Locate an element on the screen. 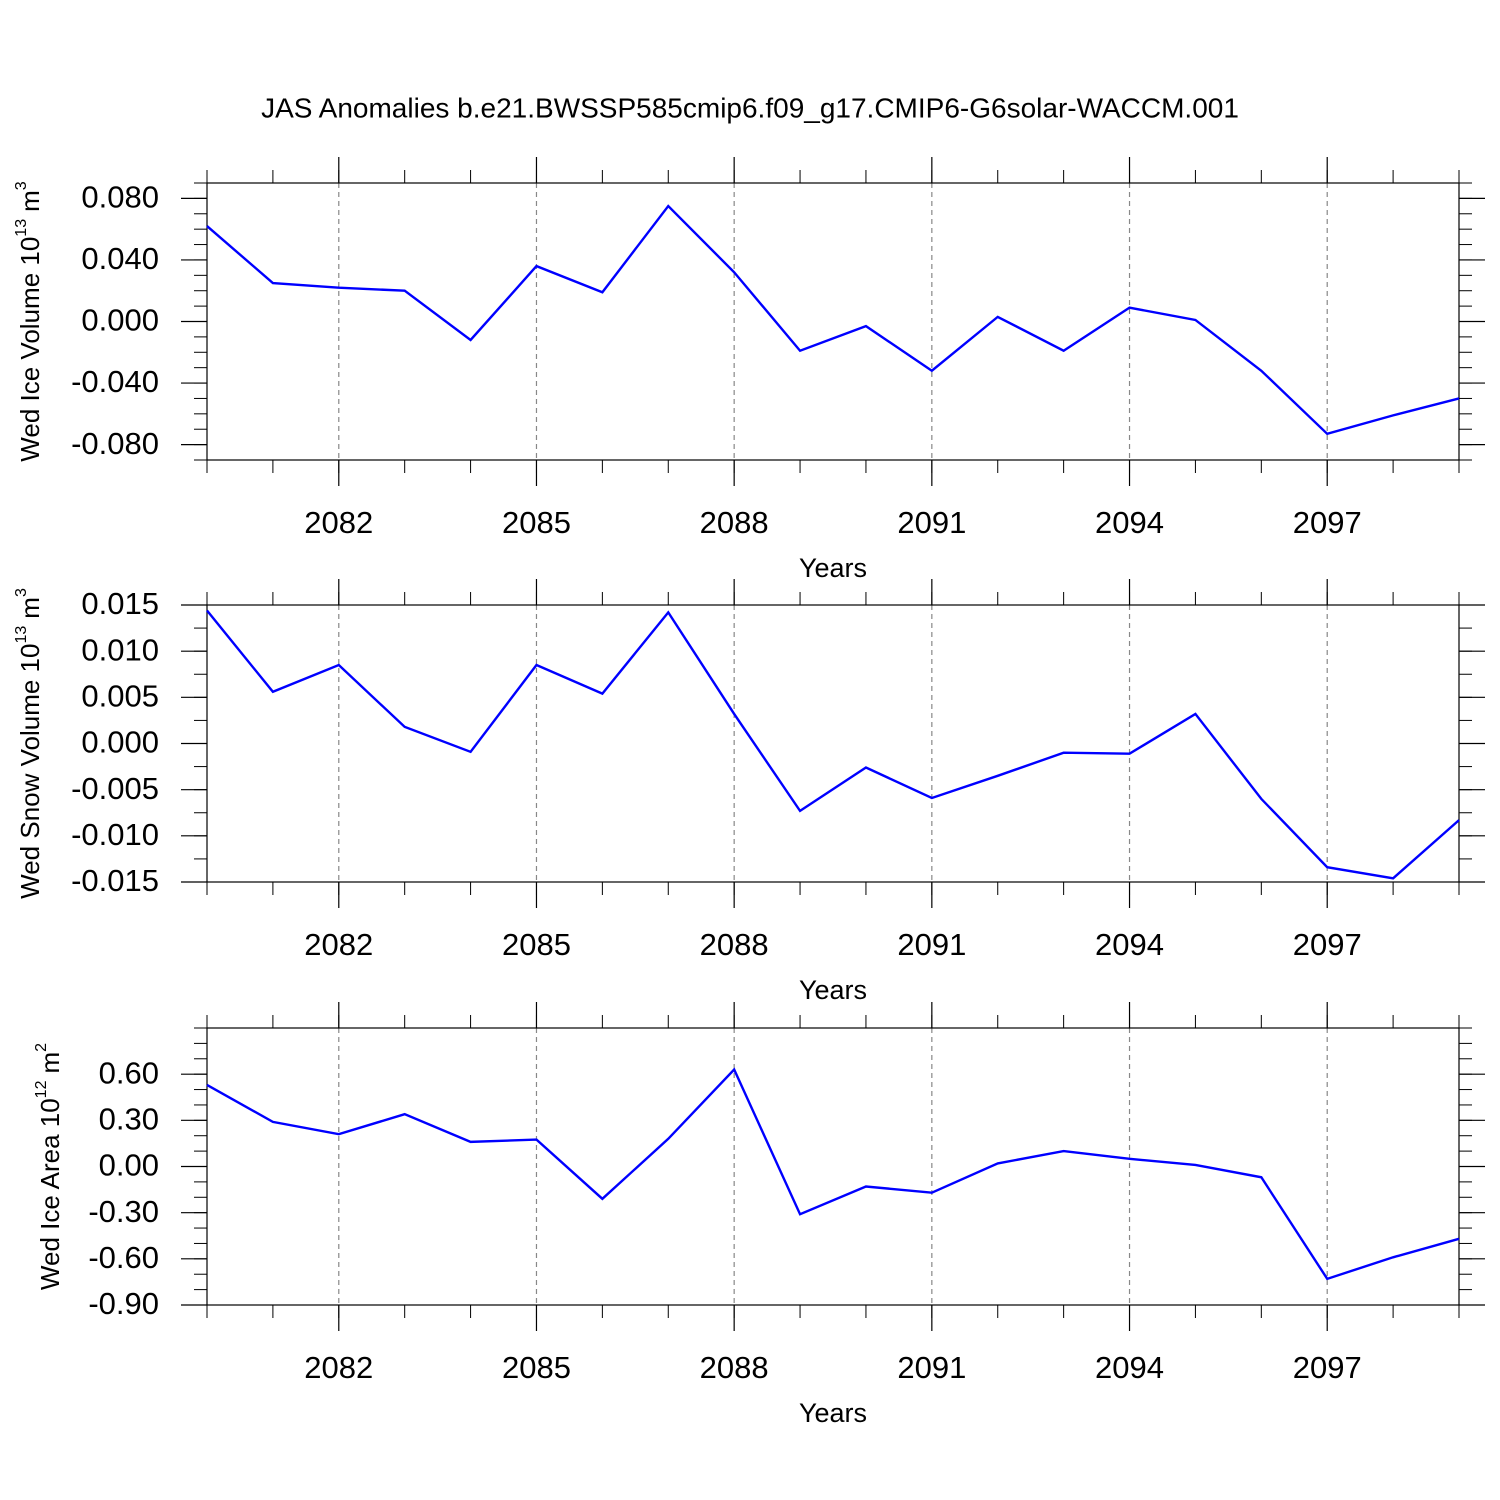  y-axis-label: Wed Ice Volume 1013 m3 is located at coordinates (29, 321).